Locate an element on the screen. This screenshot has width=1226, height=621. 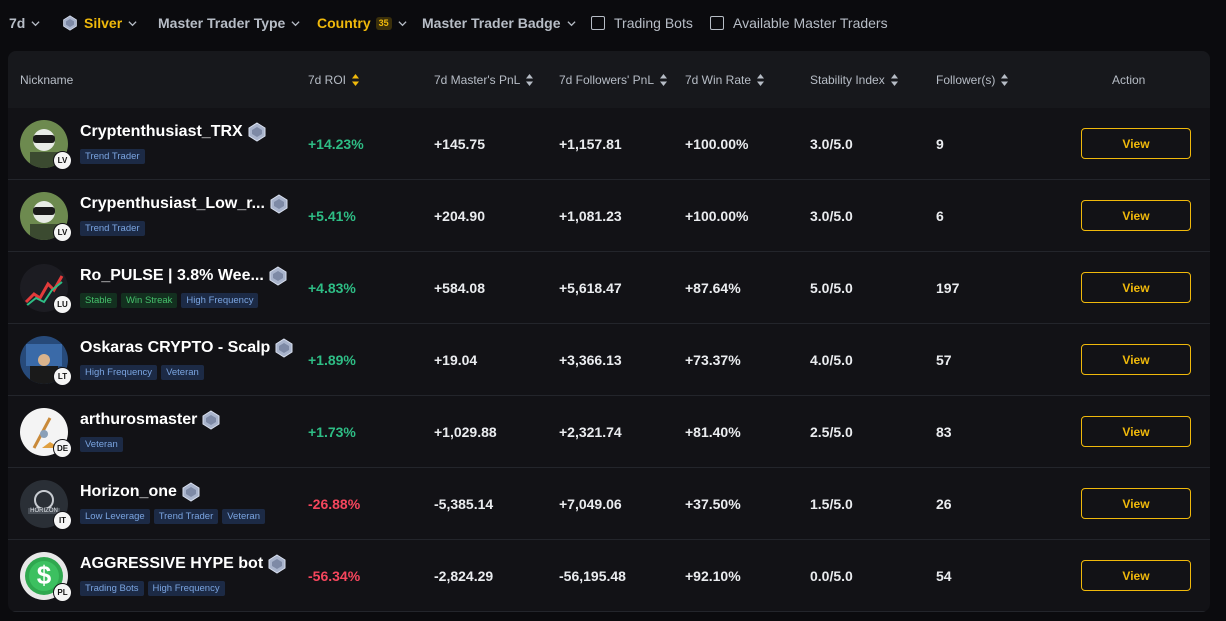
avatar-label: HORIZON is located at coordinates (44, 511).